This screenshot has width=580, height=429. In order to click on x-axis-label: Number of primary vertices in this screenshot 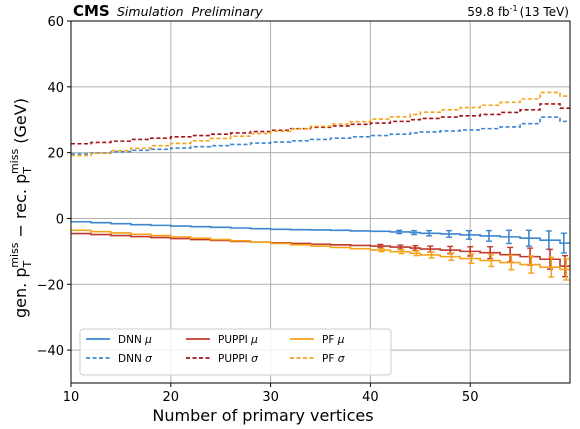, I will do `click(262, 415)`.